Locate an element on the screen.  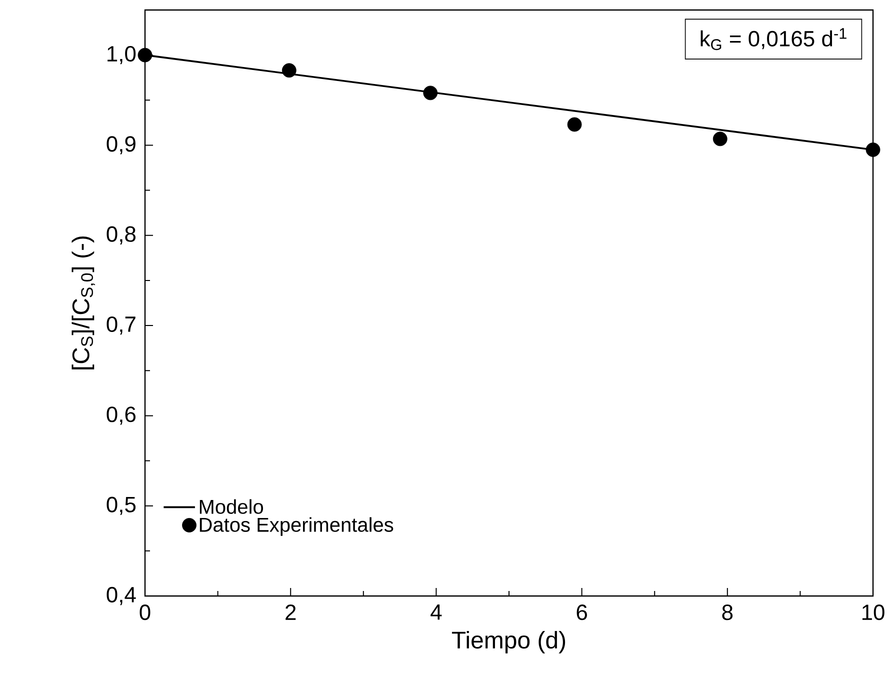
x-tick-label: 2 is located at coordinates (291, 612).